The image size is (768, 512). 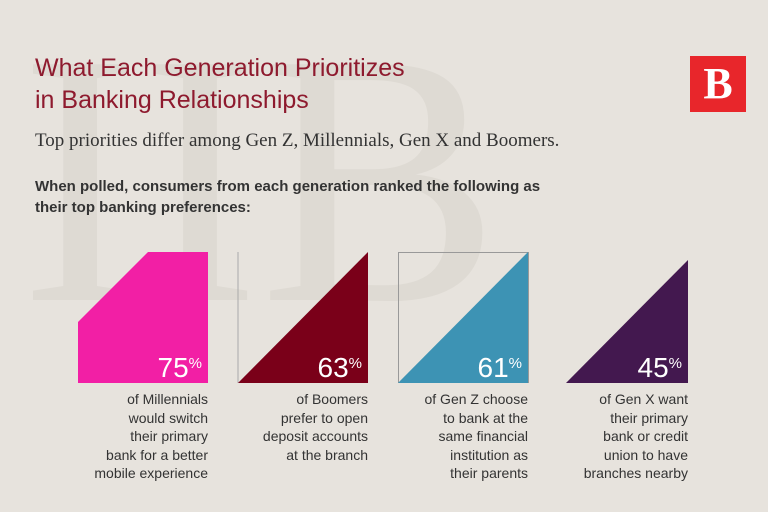 What do you see at coordinates (653, 367) in the screenshot?
I see `number: 45` at bounding box center [653, 367].